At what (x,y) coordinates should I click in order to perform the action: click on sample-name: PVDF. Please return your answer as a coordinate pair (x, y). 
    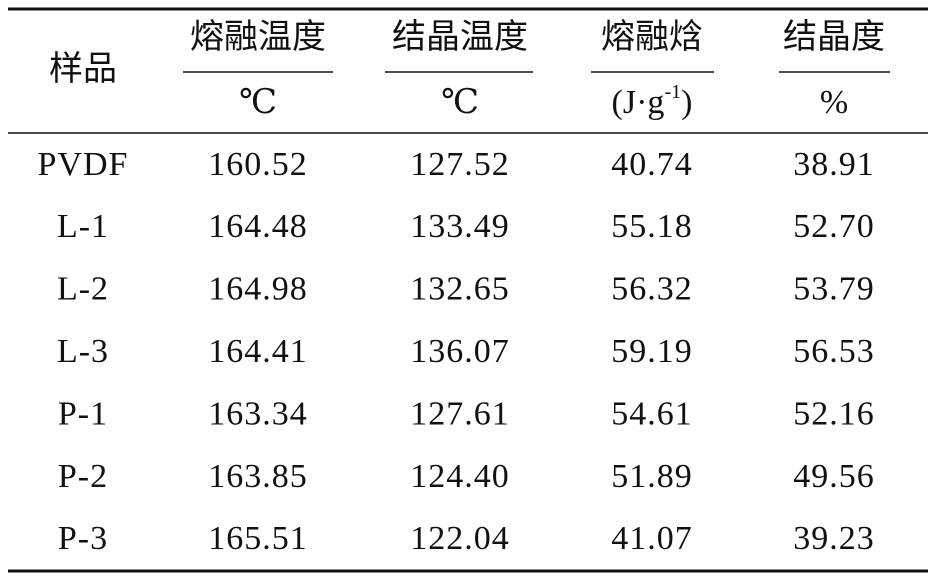
    Looking at the image, I should click on (83, 164).